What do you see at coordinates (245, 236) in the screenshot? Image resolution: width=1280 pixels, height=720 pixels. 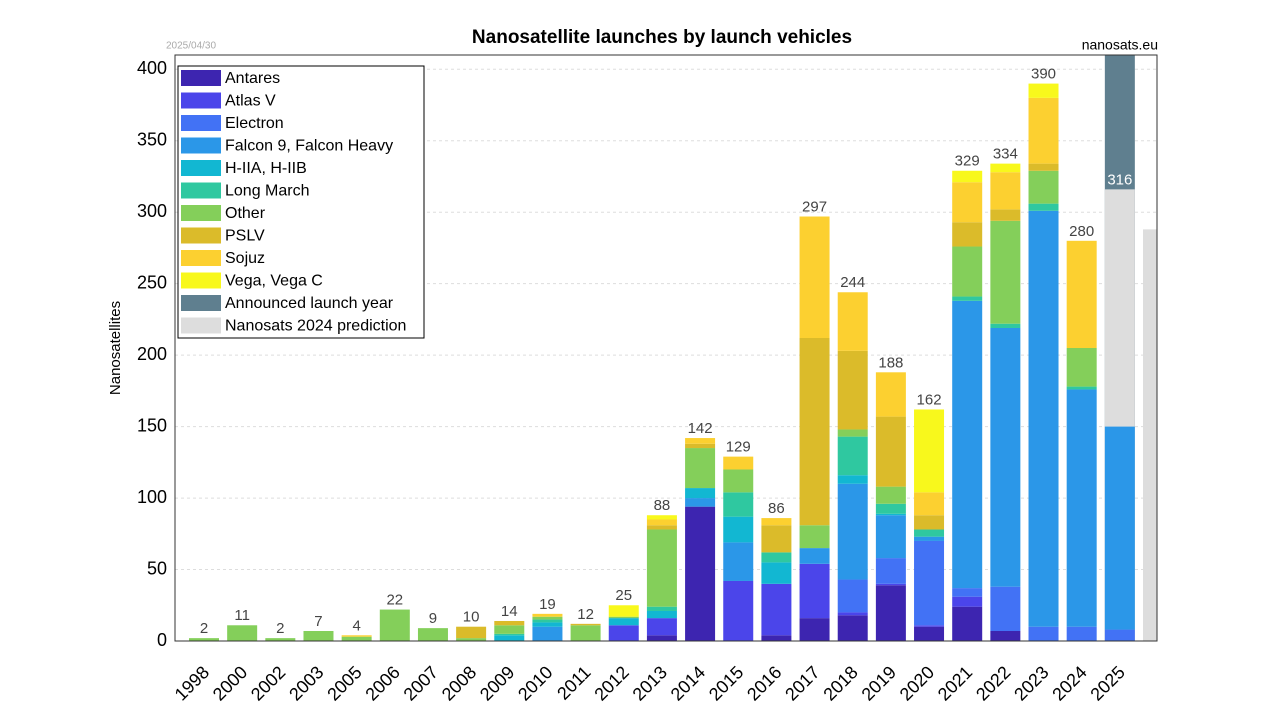 I see `legend-label: PSLV` at bounding box center [245, 236].